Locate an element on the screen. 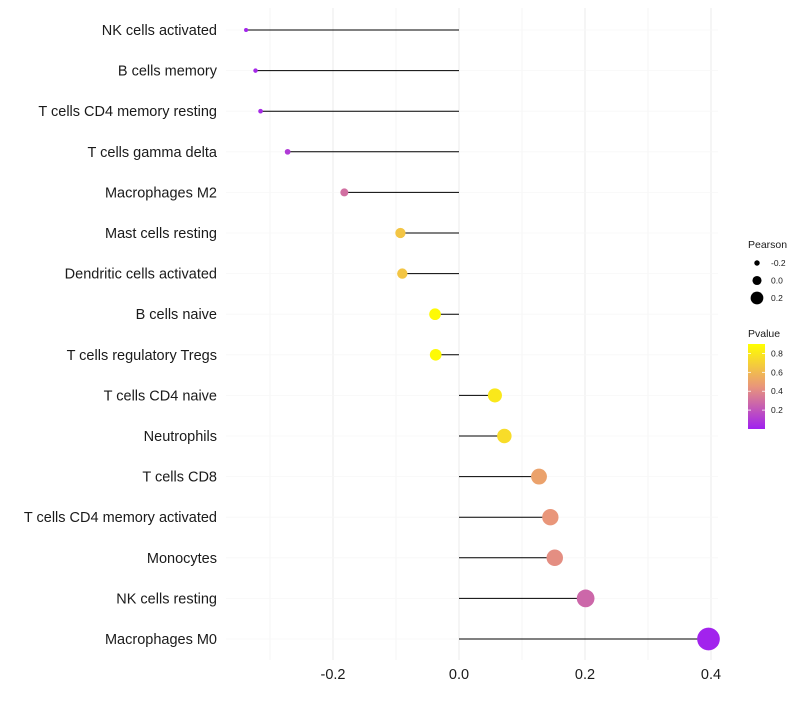 This screenshot has height=705, width=800. category-label: Monocytes is located at coordinates (182, 559).